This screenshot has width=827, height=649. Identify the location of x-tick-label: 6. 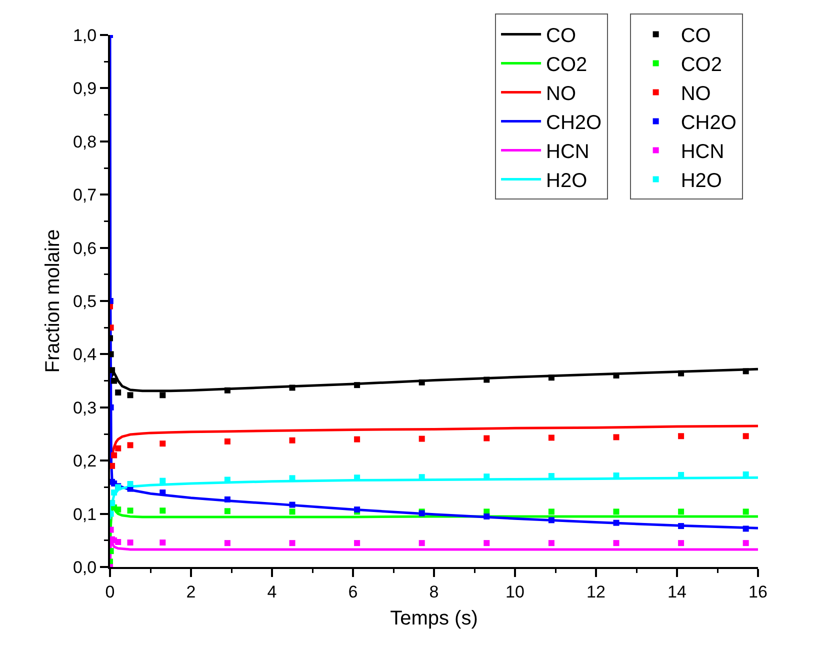
(353, 592).